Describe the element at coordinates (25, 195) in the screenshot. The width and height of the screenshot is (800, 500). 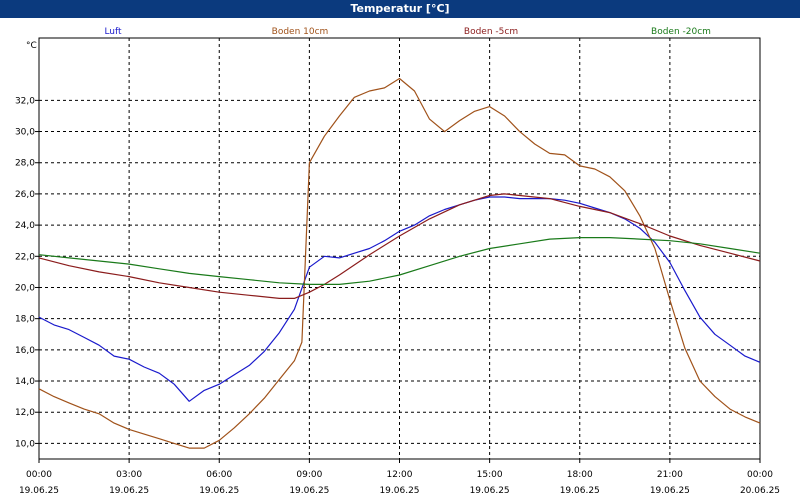
I see `y-tick-label: 26,0` at that location.